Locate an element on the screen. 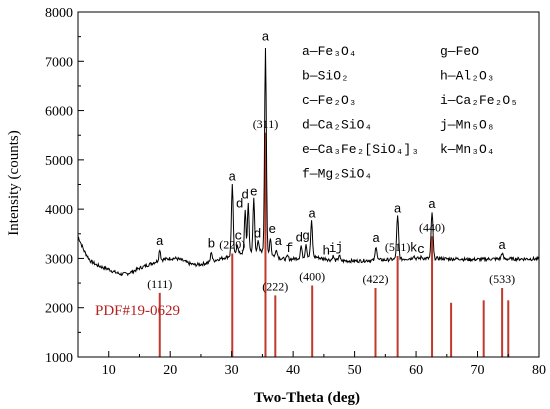 This screenshot has width=550, height=409. reference-hkl-label: (422) is located at coordinates (375, 279).